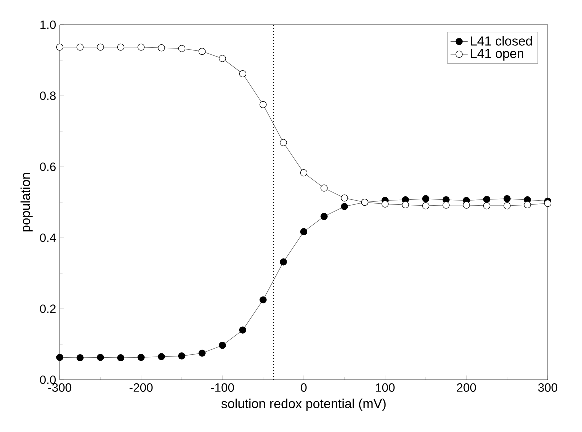 The image size is (582, 432). I want to click on x-axis-title: solution redox potential (mV), so click(304, 405).